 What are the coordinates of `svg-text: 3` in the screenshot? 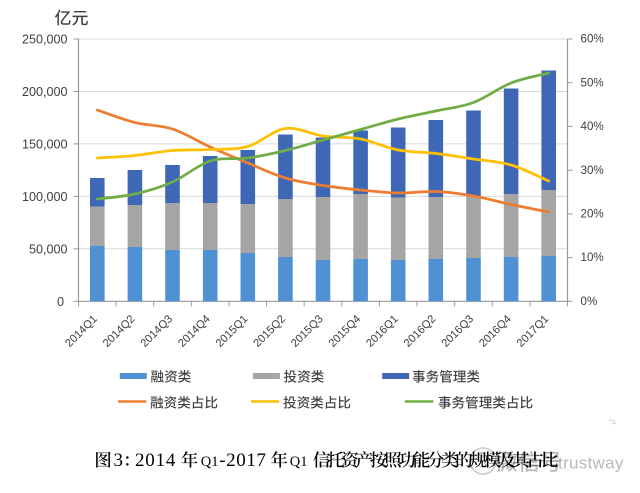 It's located at (119, 460).